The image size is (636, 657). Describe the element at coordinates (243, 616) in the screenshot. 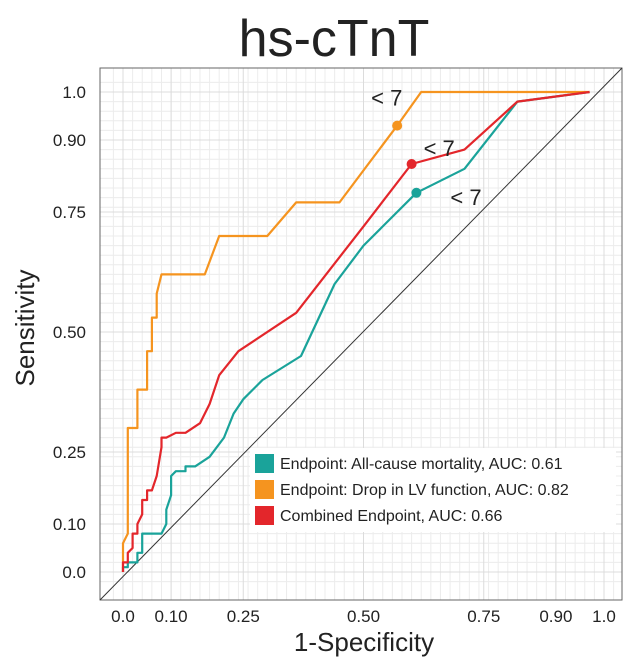

I see `x-tick-label: 0.25` at that location.